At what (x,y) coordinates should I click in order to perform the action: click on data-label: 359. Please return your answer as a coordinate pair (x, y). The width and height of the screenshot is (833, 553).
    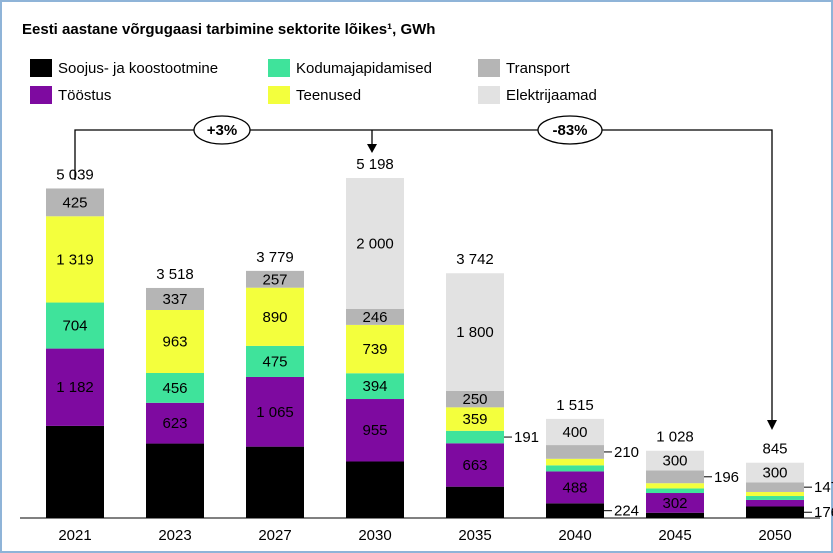
    Looking at the image, I should click on (474, 419).